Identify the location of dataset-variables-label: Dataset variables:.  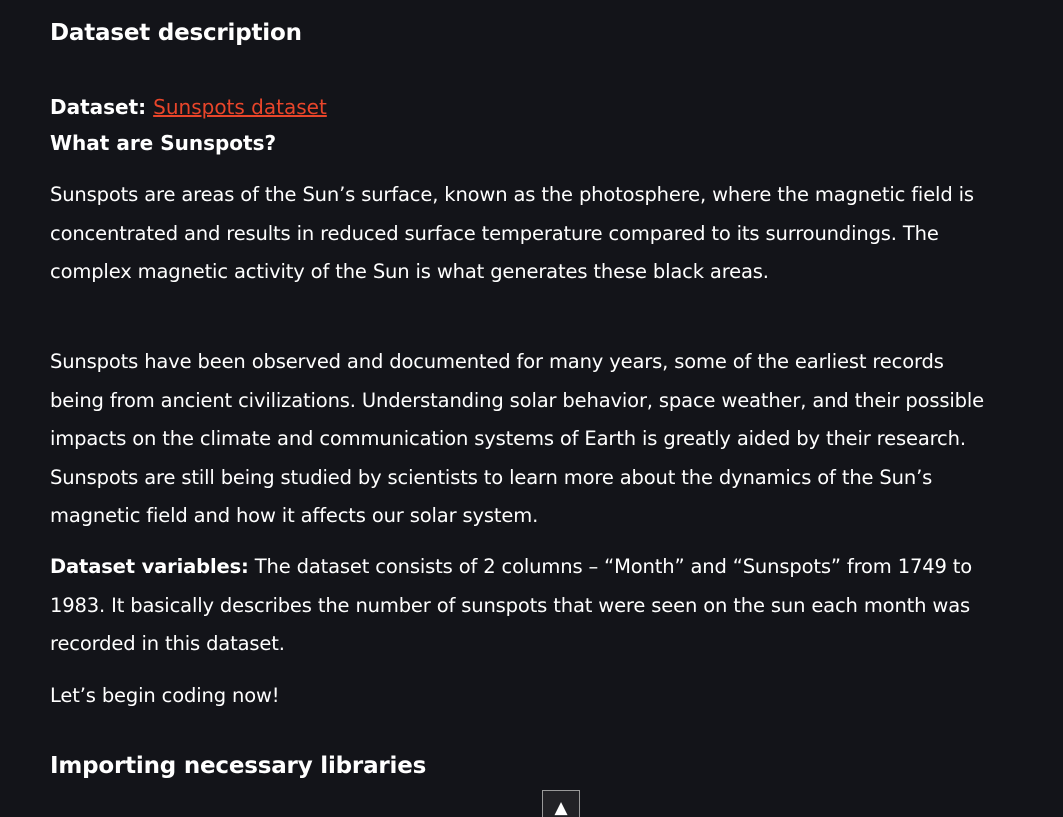
(149, 566).